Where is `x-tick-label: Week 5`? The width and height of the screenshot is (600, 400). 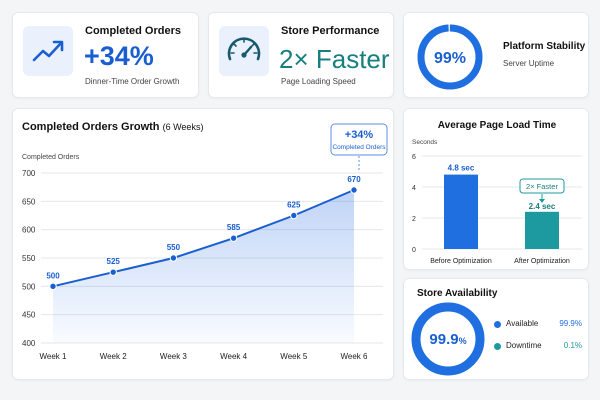
x-tick-label: Week 5 is located at coordinates (294, 356).